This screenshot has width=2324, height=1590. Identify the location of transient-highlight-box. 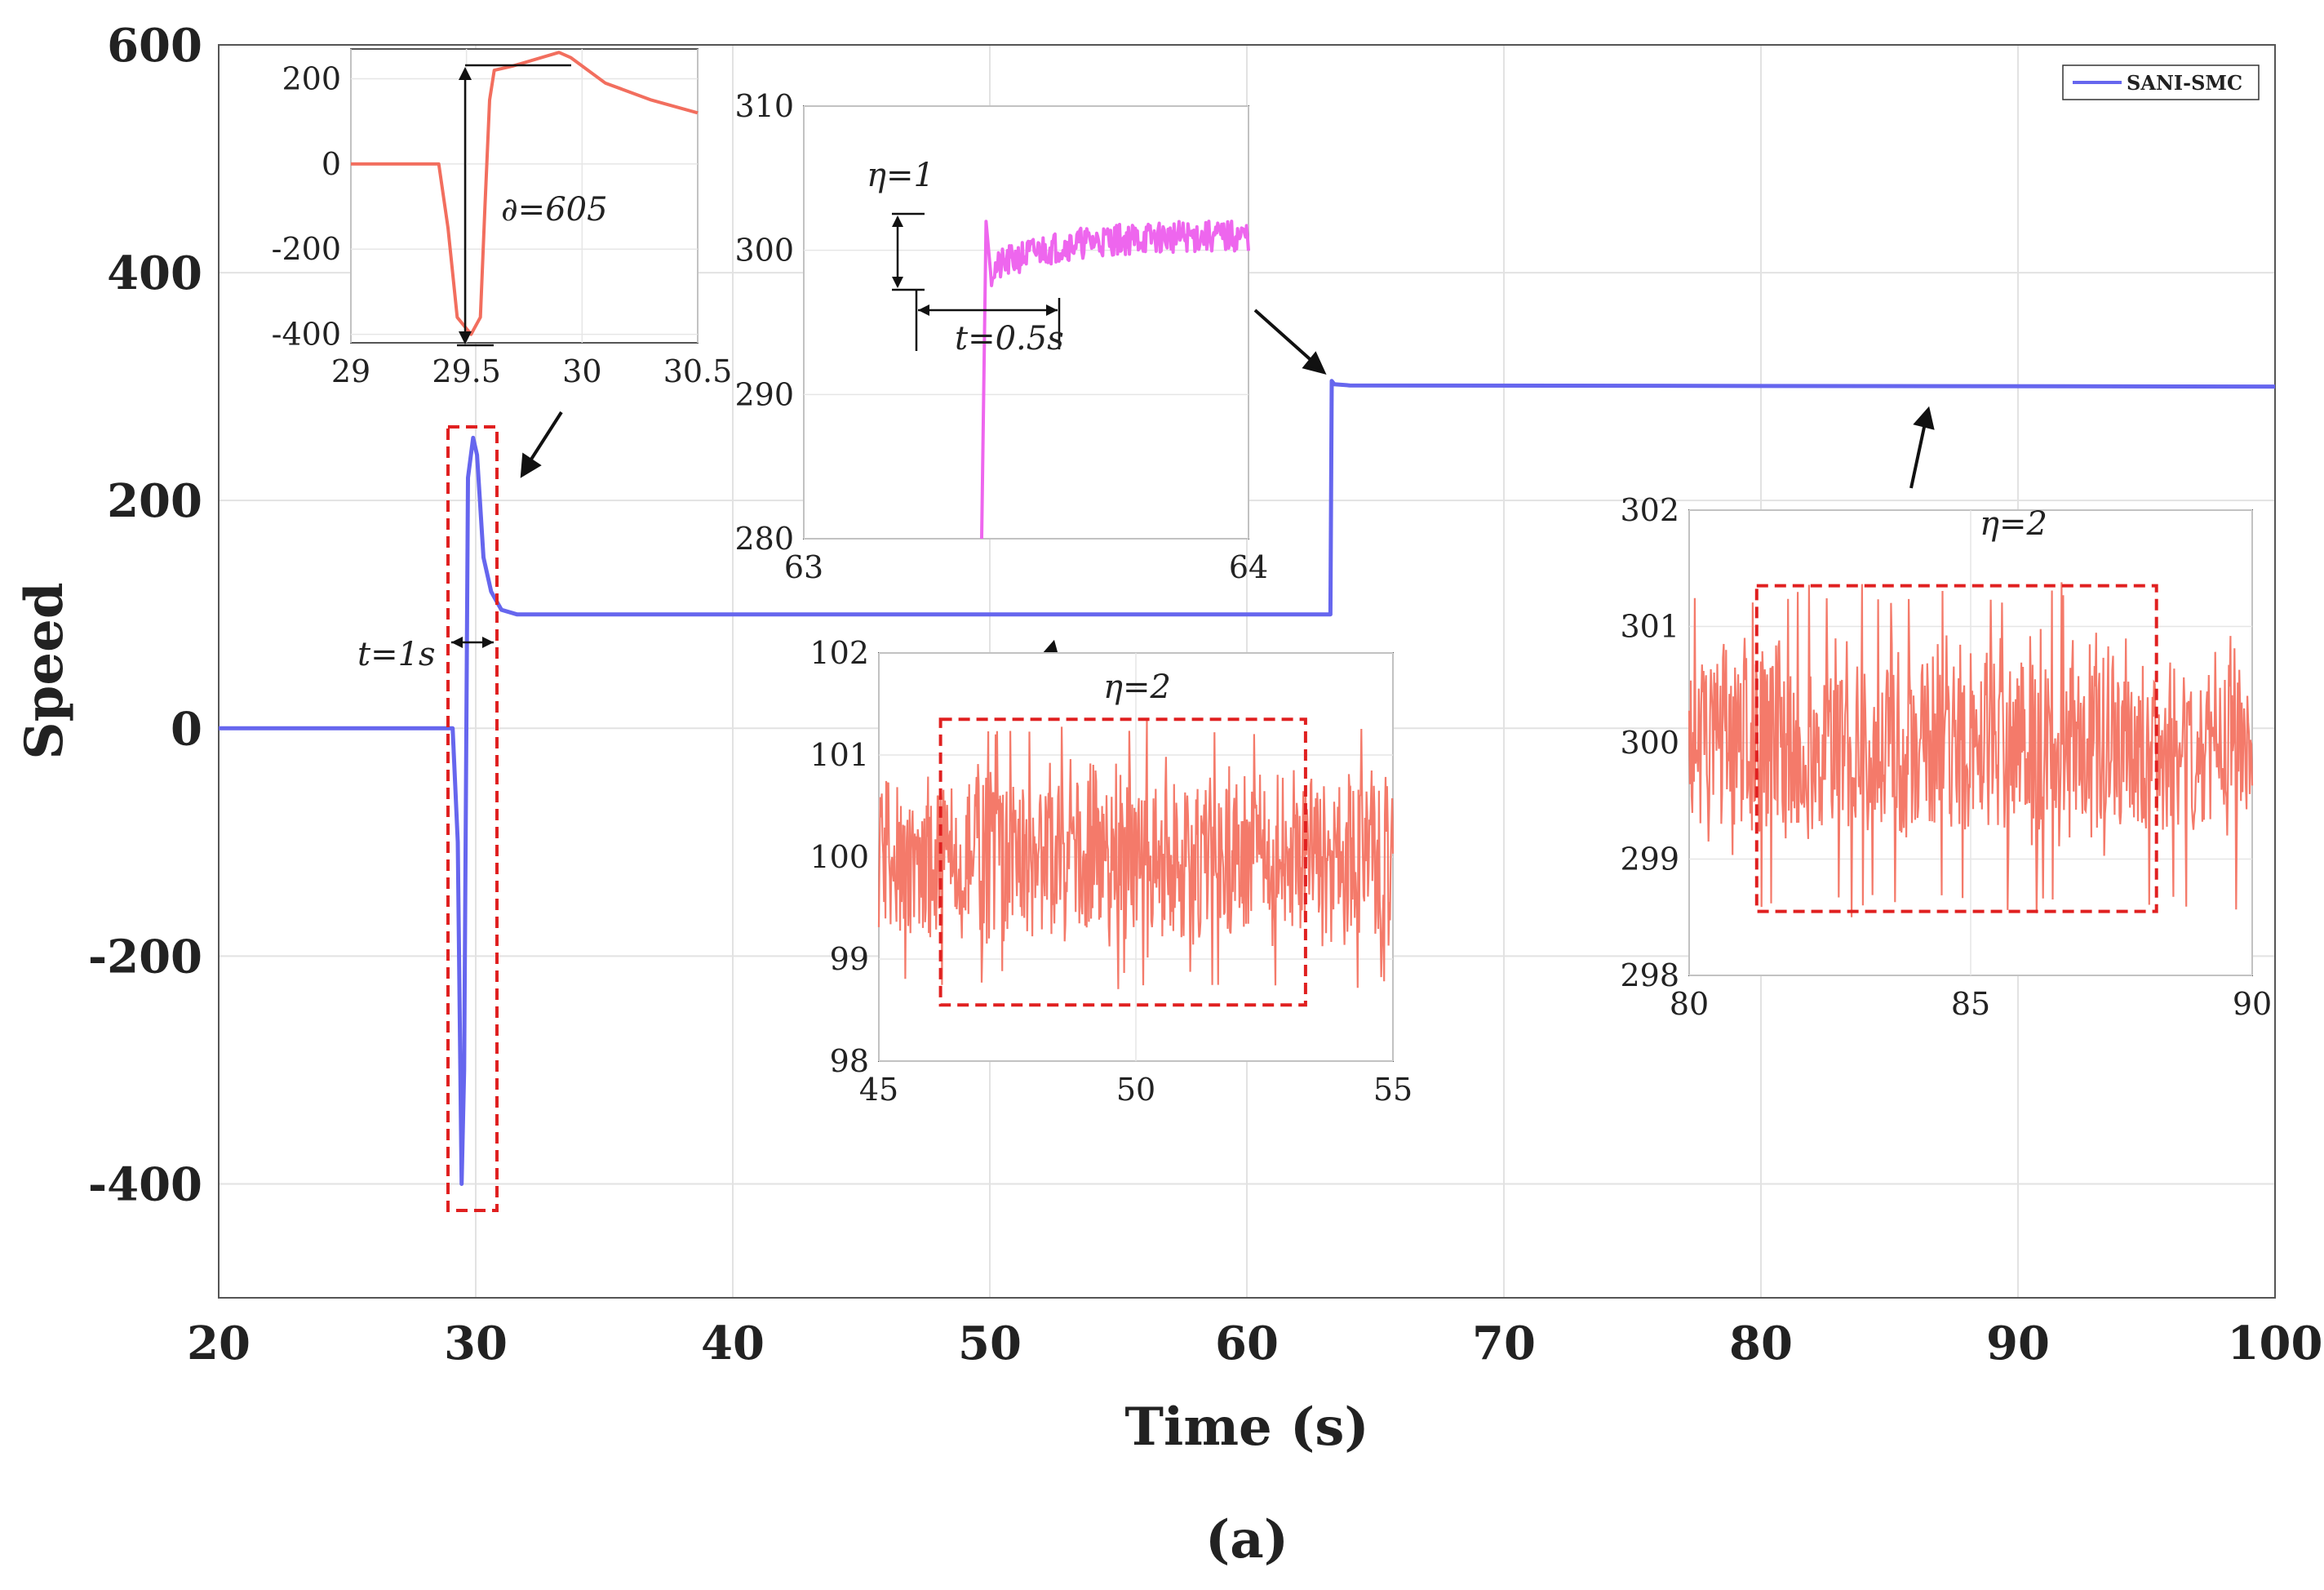
(472, 818).